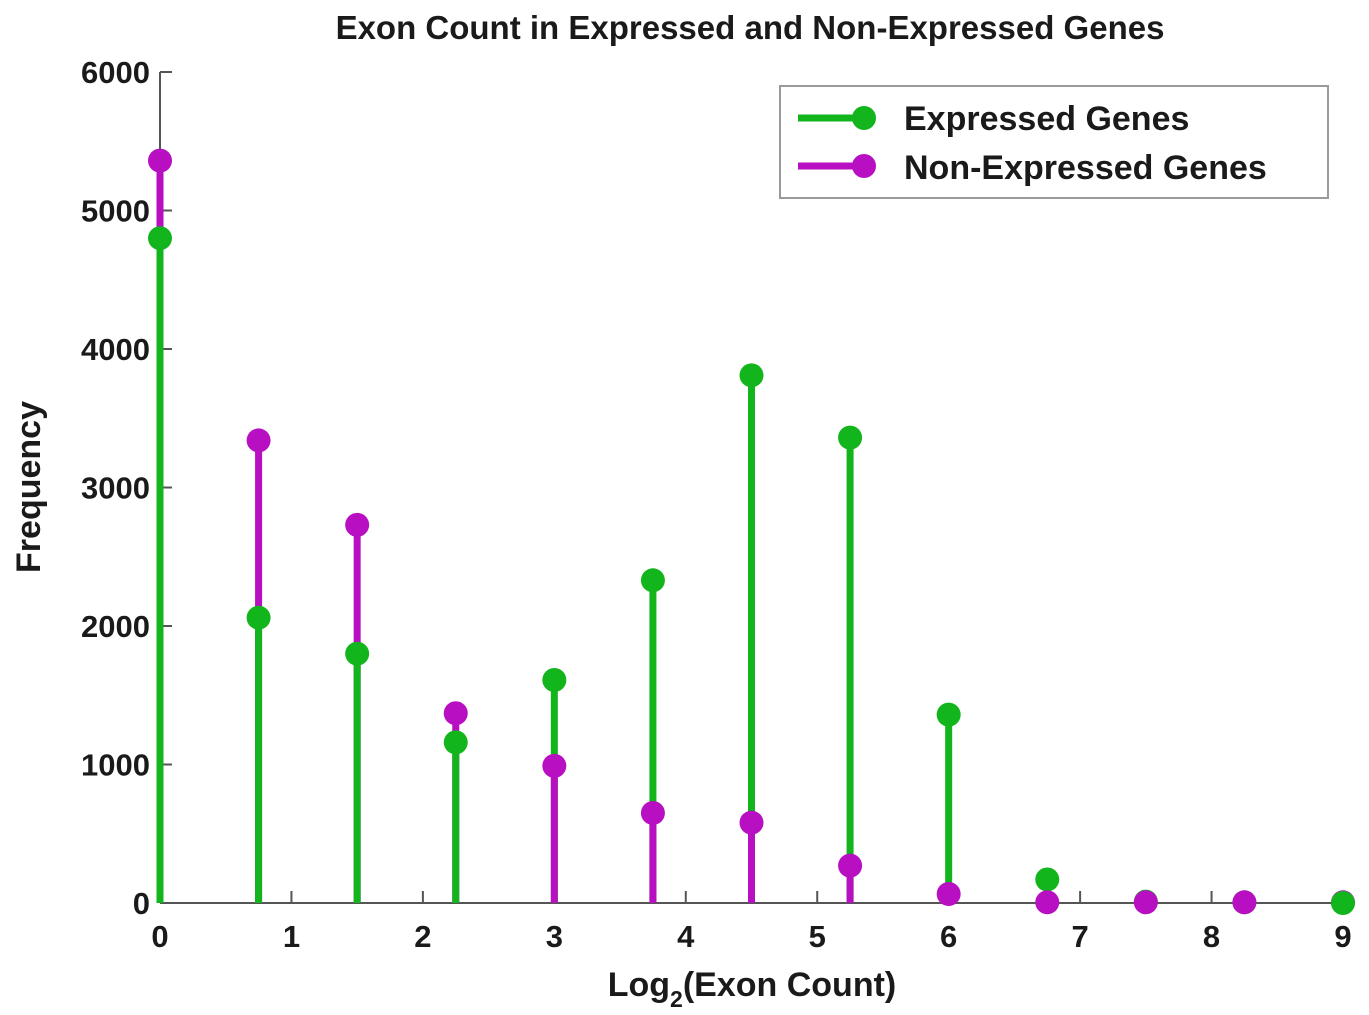 The width and height of the screenshot is (1369, 1015). I want to click on y-tick-label: 5000, so click(115, 211).